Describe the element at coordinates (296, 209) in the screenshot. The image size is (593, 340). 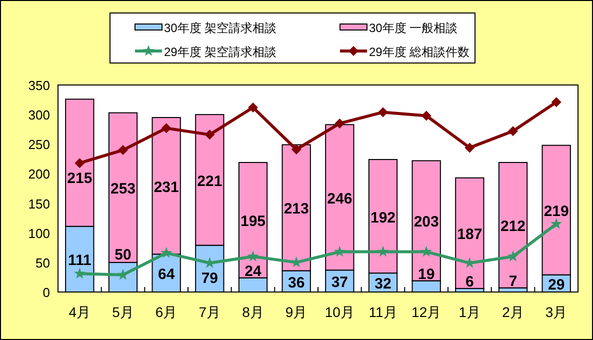
I see `data-label: 213` at that location.